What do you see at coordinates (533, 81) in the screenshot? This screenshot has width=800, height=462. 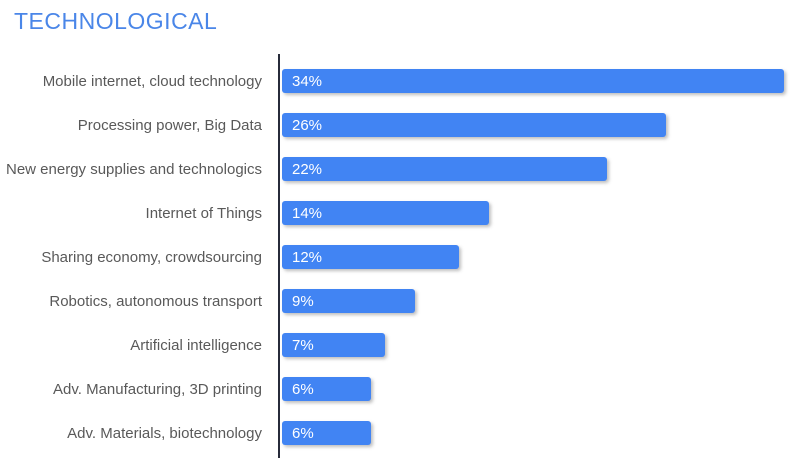 I see `bar: 34%` at bounding box center [533, 81].